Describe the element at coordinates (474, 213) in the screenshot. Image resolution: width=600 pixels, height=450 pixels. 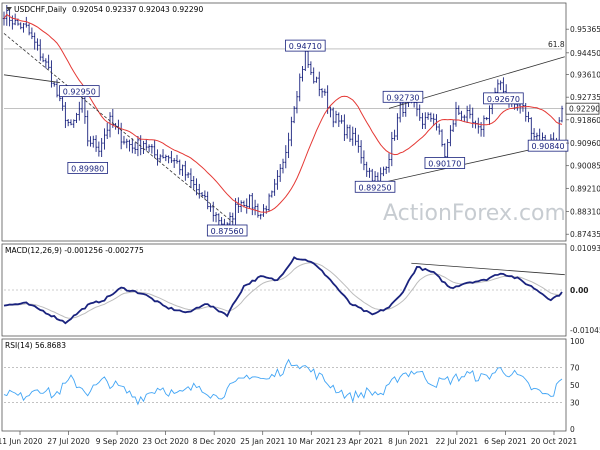
I see `watermark-text: ActionForex.com` at that location.